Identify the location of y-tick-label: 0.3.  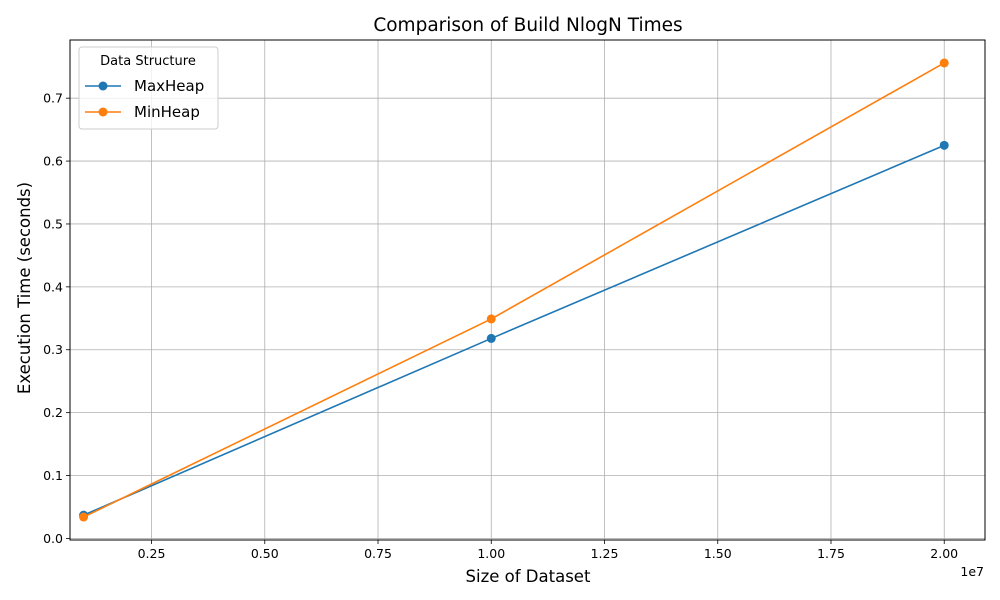
(53, 349).